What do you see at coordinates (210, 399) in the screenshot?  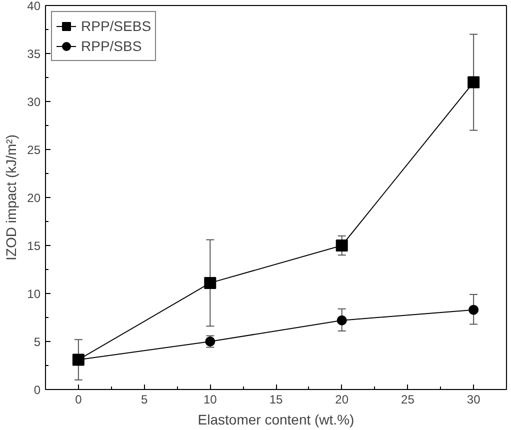 I see `x-tick-label: 10` at bounding box center [210, 399].